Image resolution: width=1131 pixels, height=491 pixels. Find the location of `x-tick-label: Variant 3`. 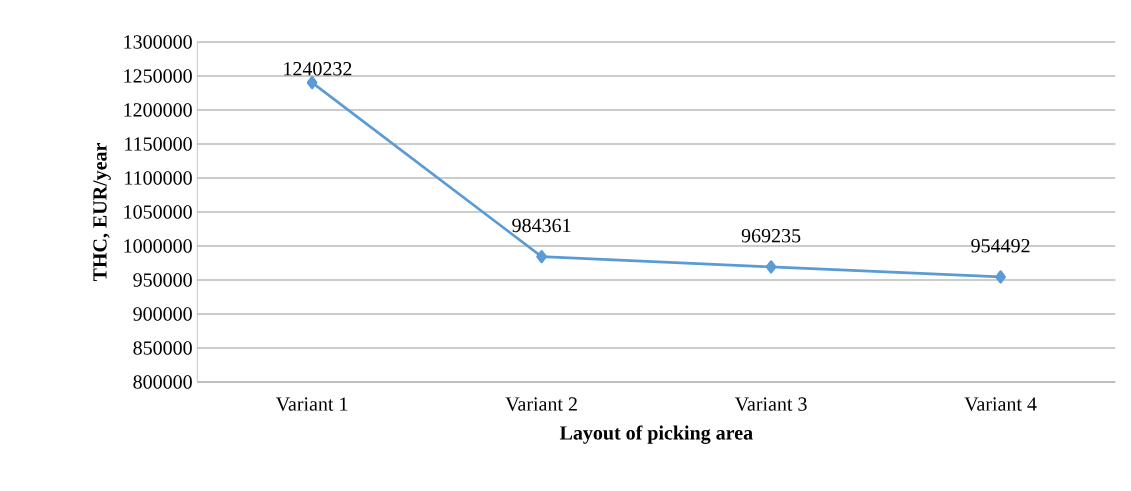

x-tick-label: Variant 3 is located at coordinates (770, 404).